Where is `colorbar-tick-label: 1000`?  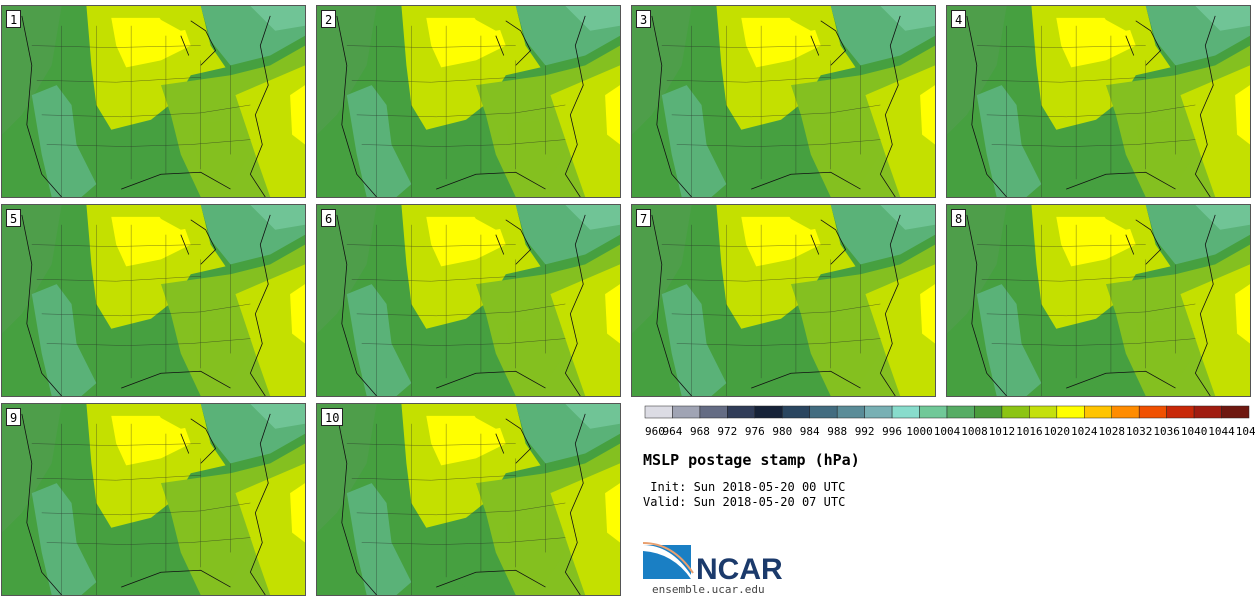 colorbar-tick-label: 1000 is located at coordinates (919, 431).